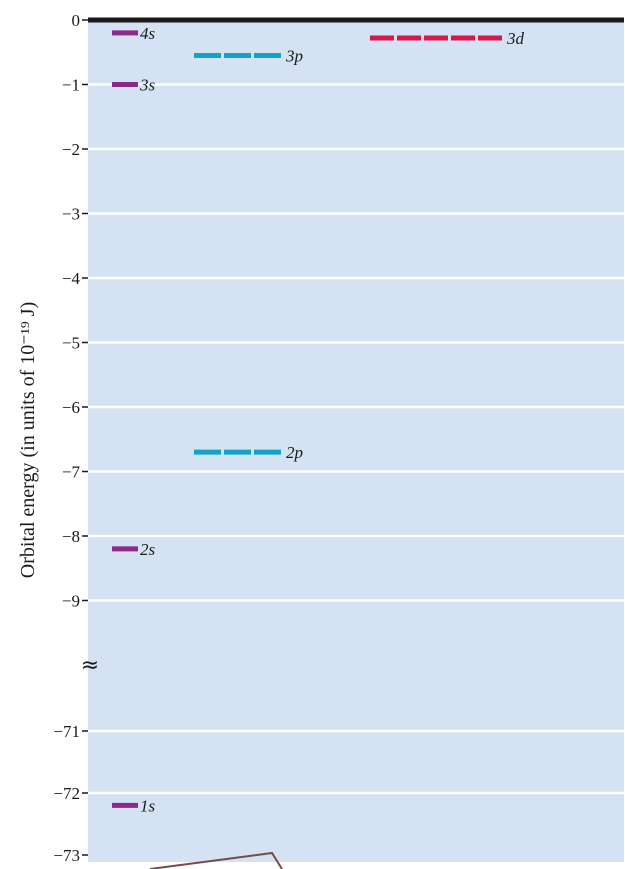 This screenshot has width=625, height=869. Describe the element at coordinates (90, 665) in the screenshot. I see `axis-break-symbol: ≈` at that location.